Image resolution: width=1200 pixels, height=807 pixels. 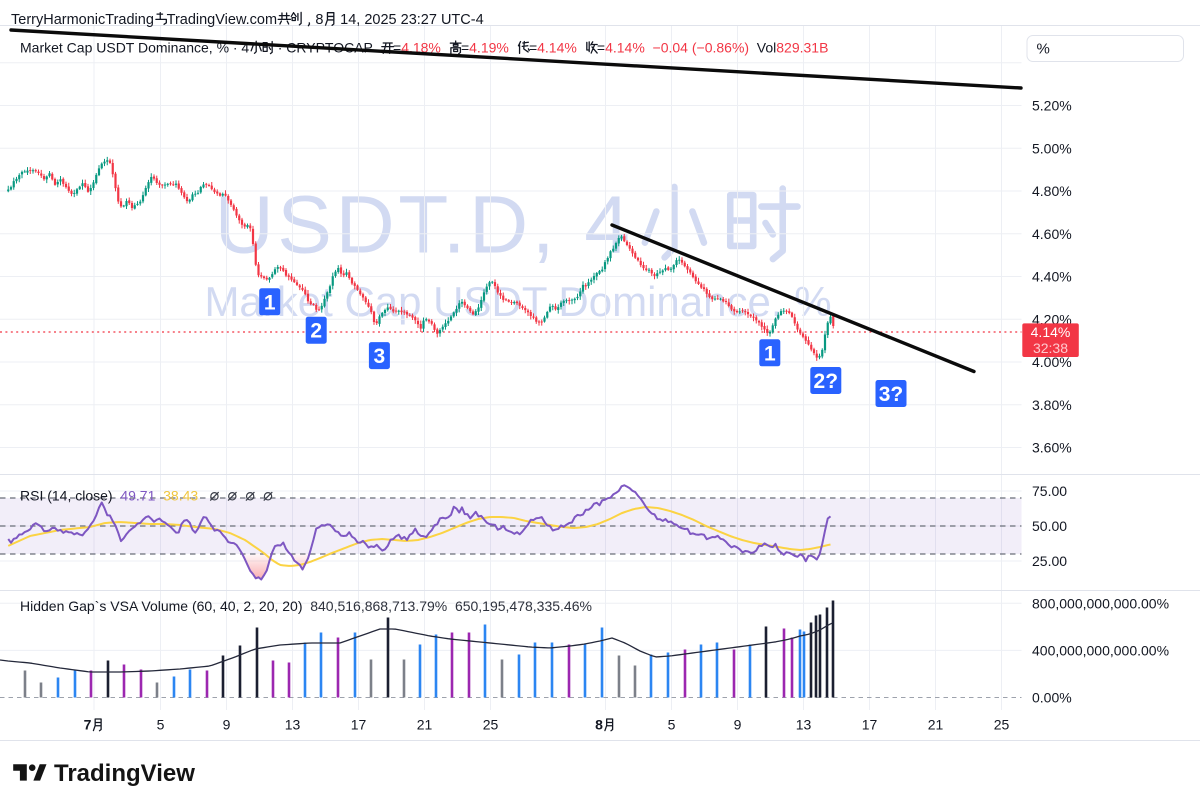 I want to click on svg-text: 4.80%, so click(x=1052, y=191).